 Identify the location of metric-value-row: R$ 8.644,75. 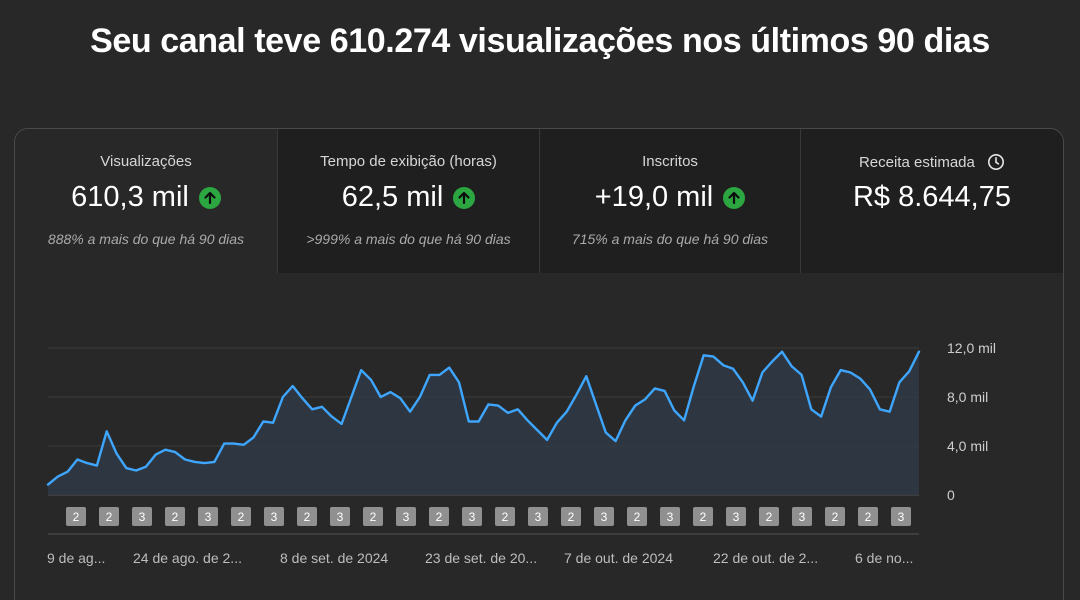
(932, 197).